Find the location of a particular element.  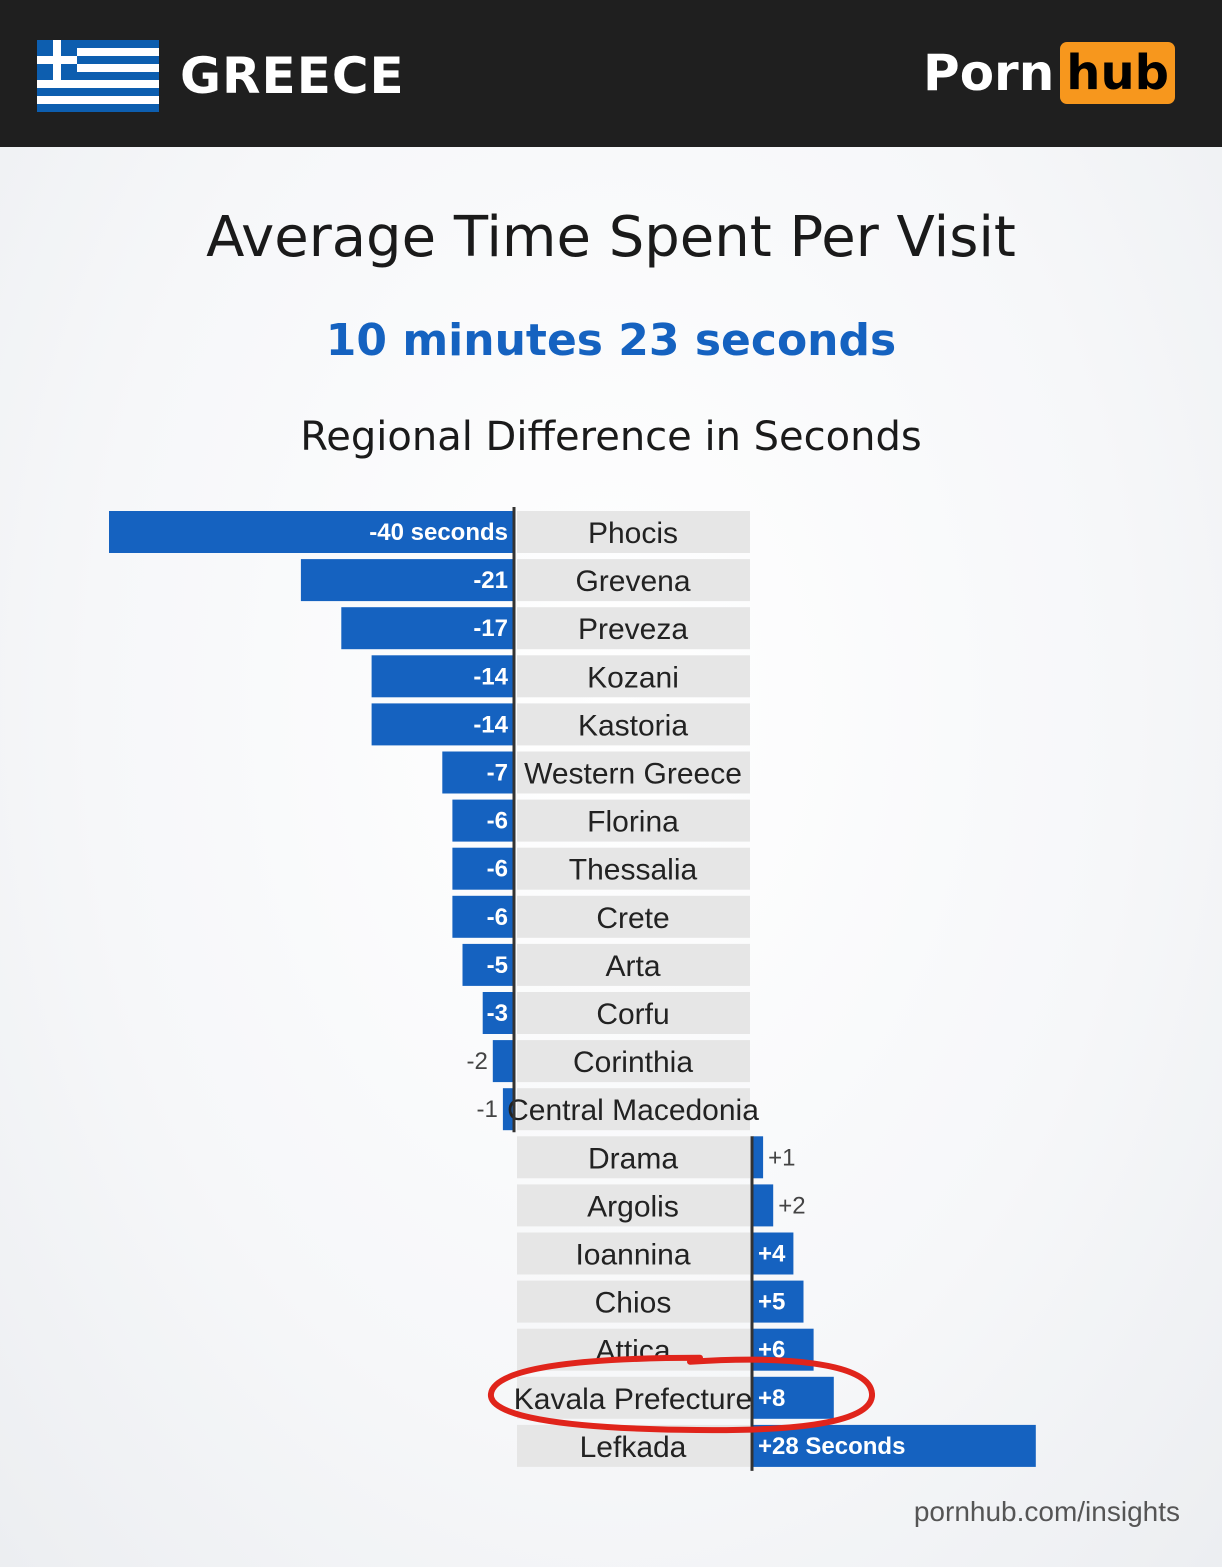

logo-text-right: hub is located at coordinates (1117, 73).